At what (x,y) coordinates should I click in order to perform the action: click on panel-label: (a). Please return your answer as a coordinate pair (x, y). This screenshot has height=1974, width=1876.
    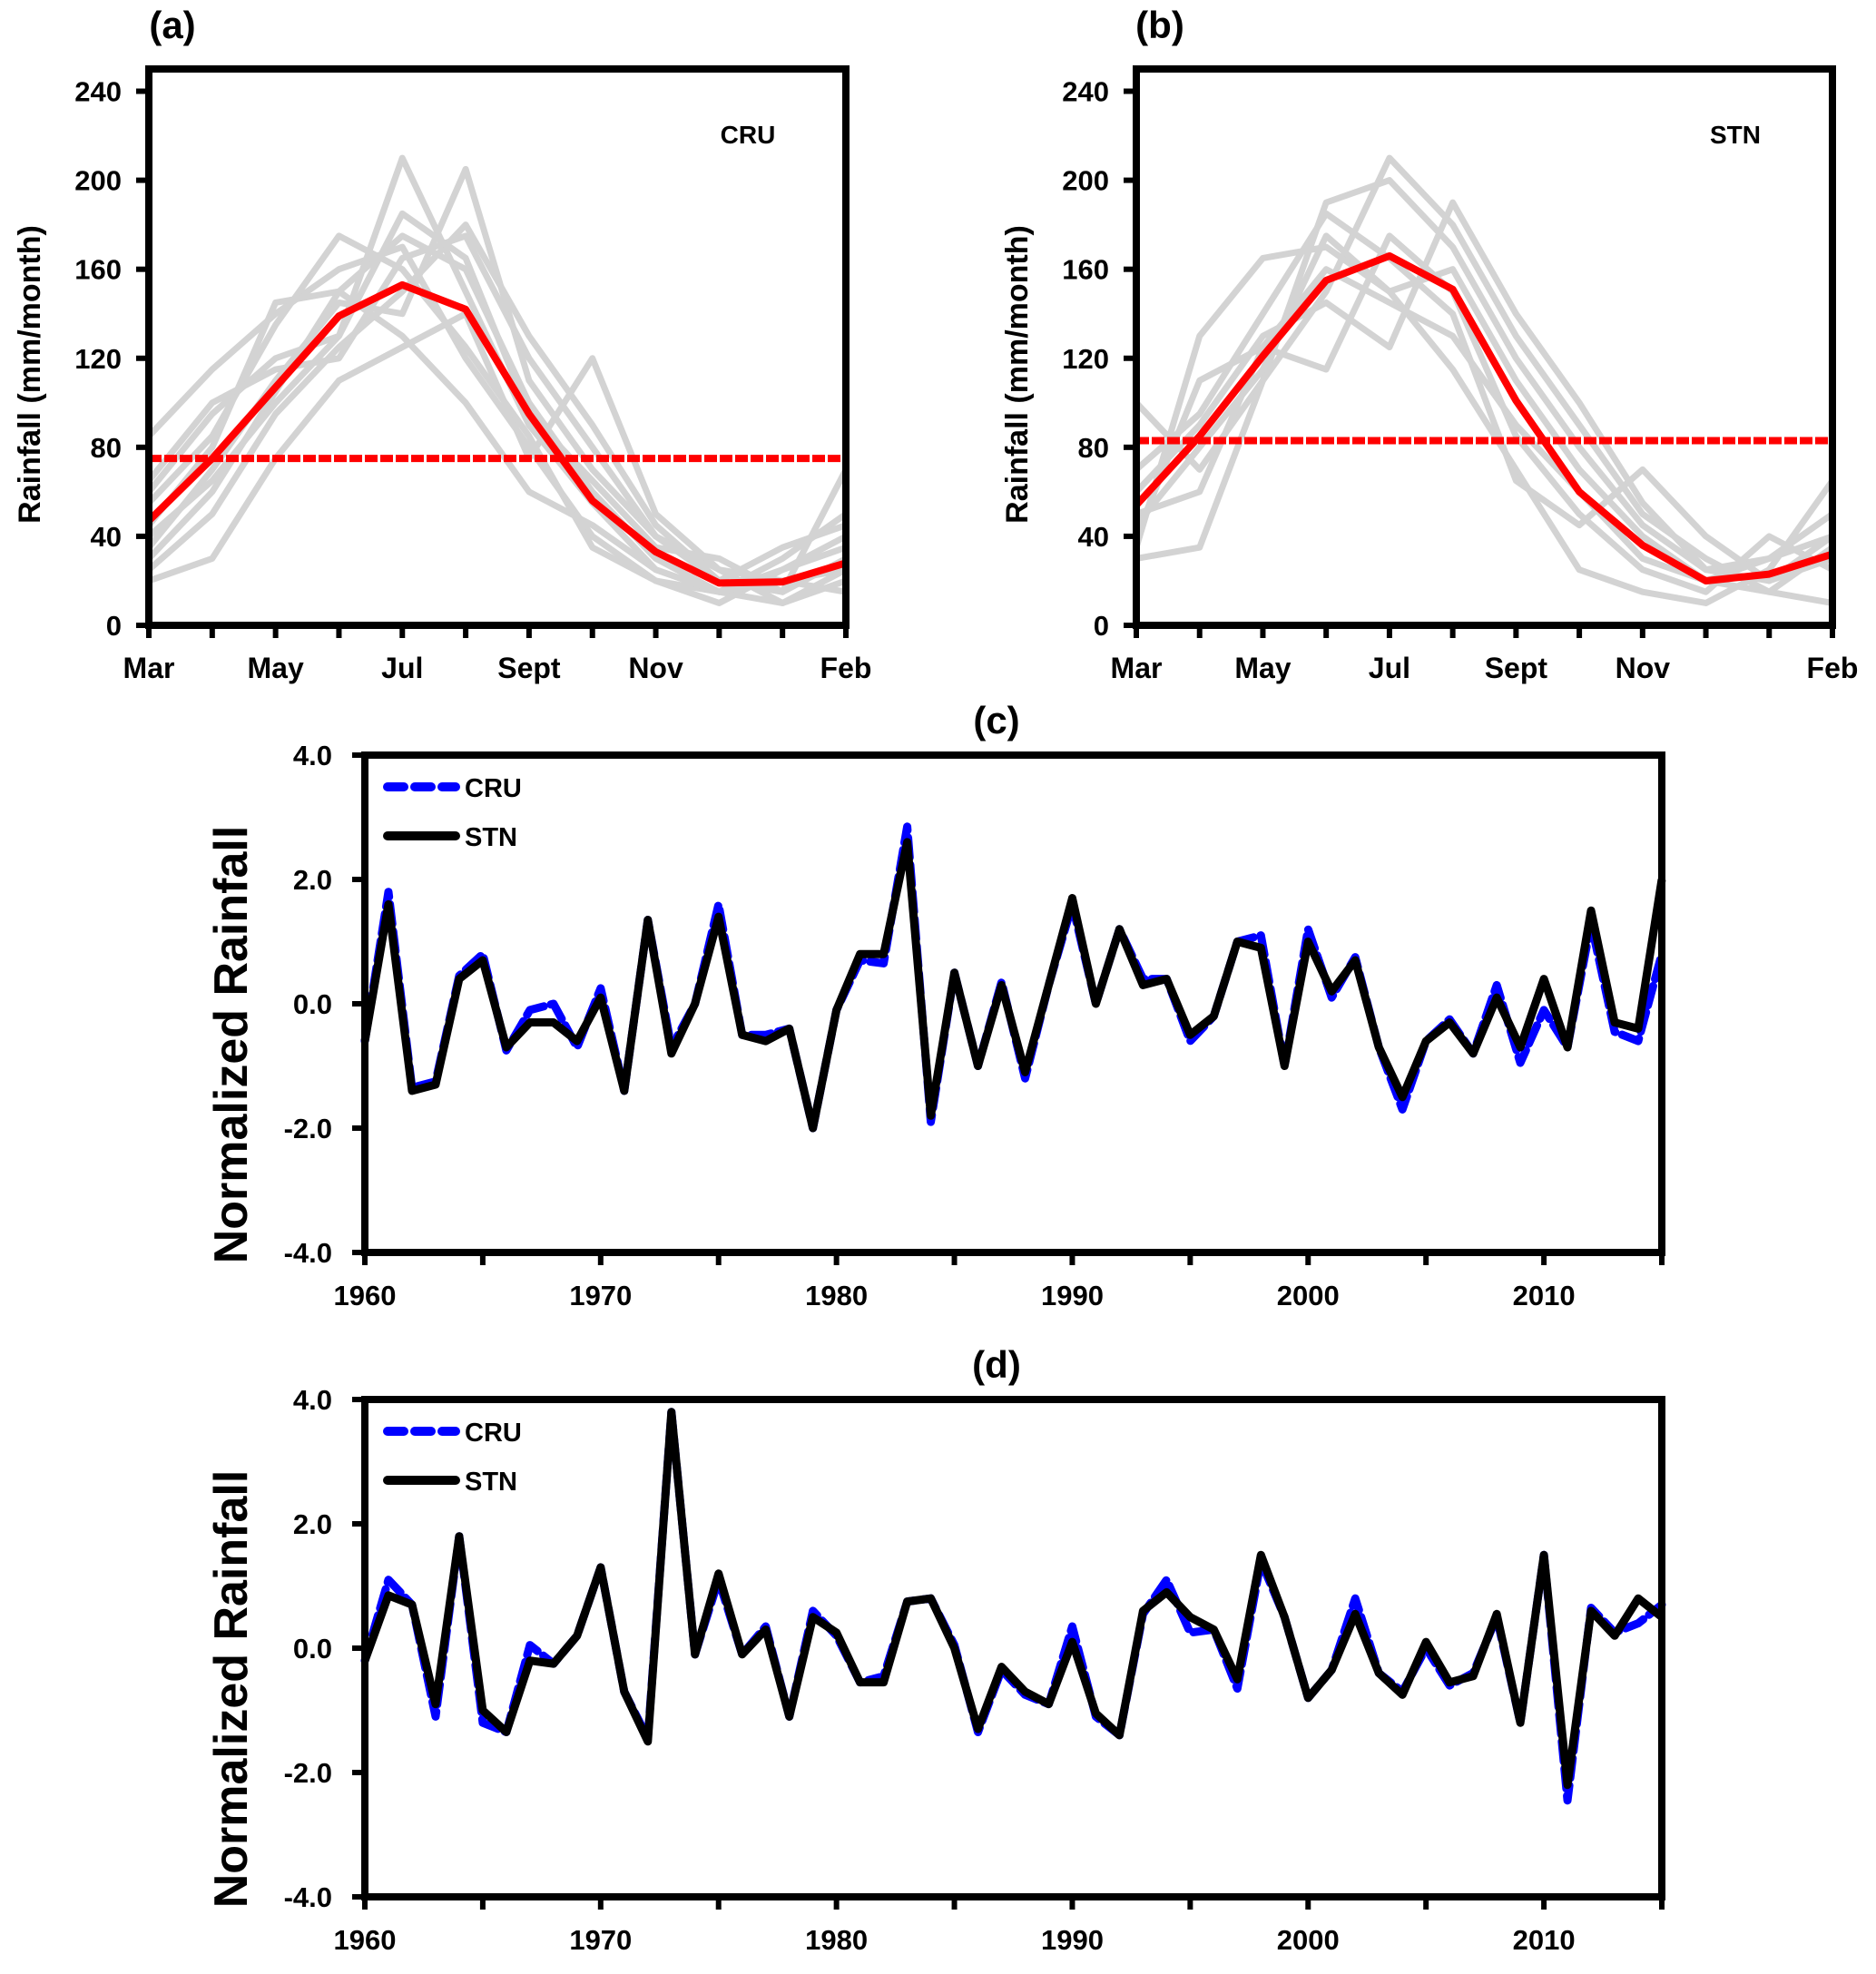
    Looking at the image, I should click on (172, 25).